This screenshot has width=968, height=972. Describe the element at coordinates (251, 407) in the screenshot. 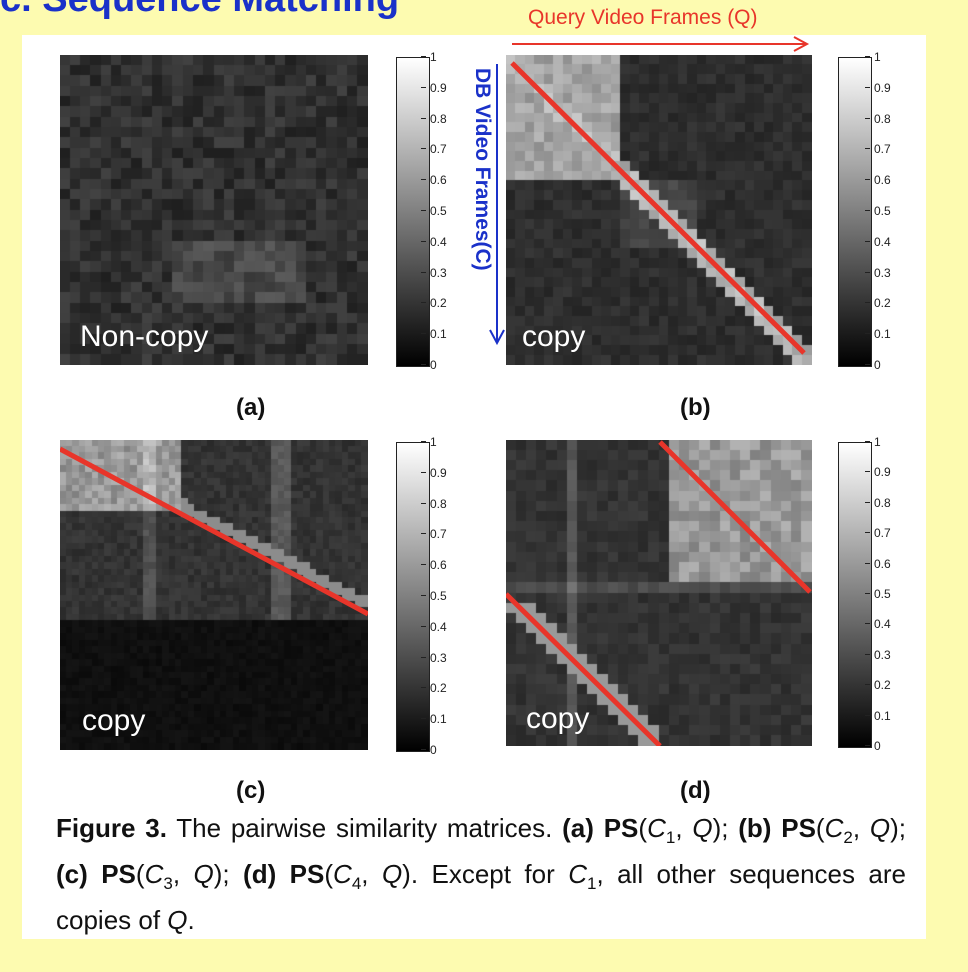

I see `sublabel-a: (a)` at that location.